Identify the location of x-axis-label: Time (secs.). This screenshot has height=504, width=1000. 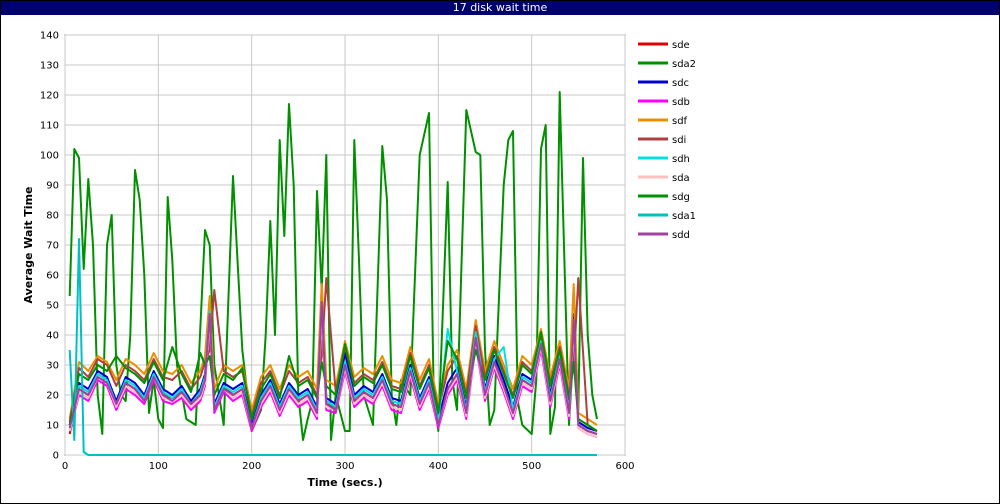
(344, 482).